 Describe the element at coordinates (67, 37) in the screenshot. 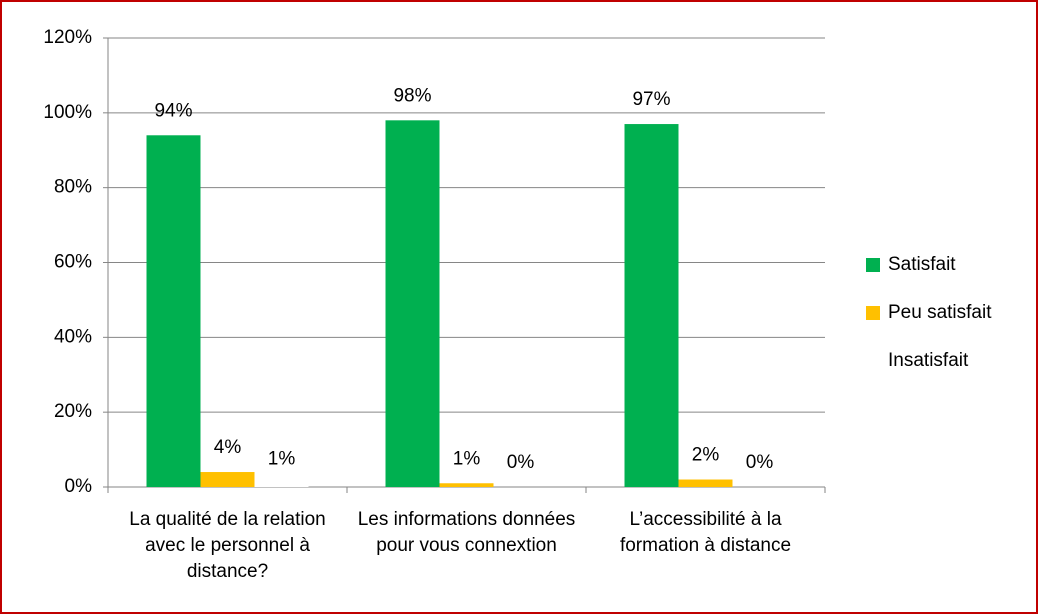

I see `y-tick-label: 120%` at that location.